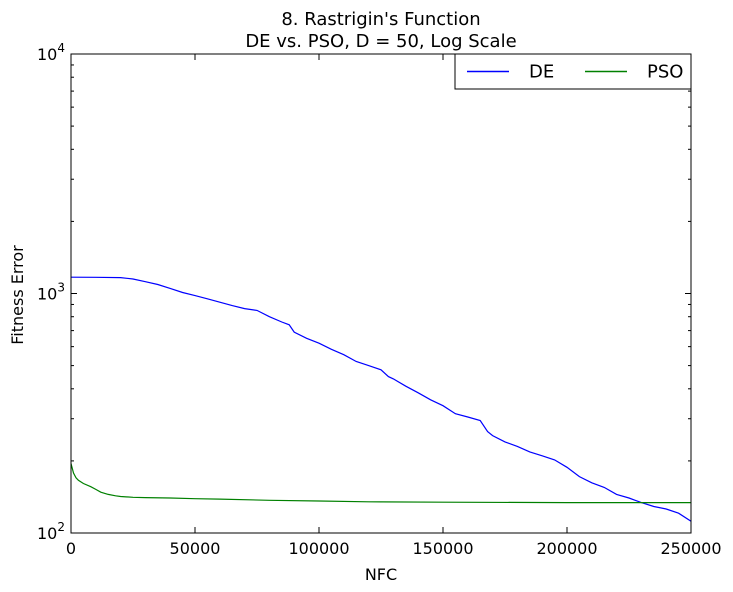  I want to click on y-tick-label: 10⁴, so click(51, 52).